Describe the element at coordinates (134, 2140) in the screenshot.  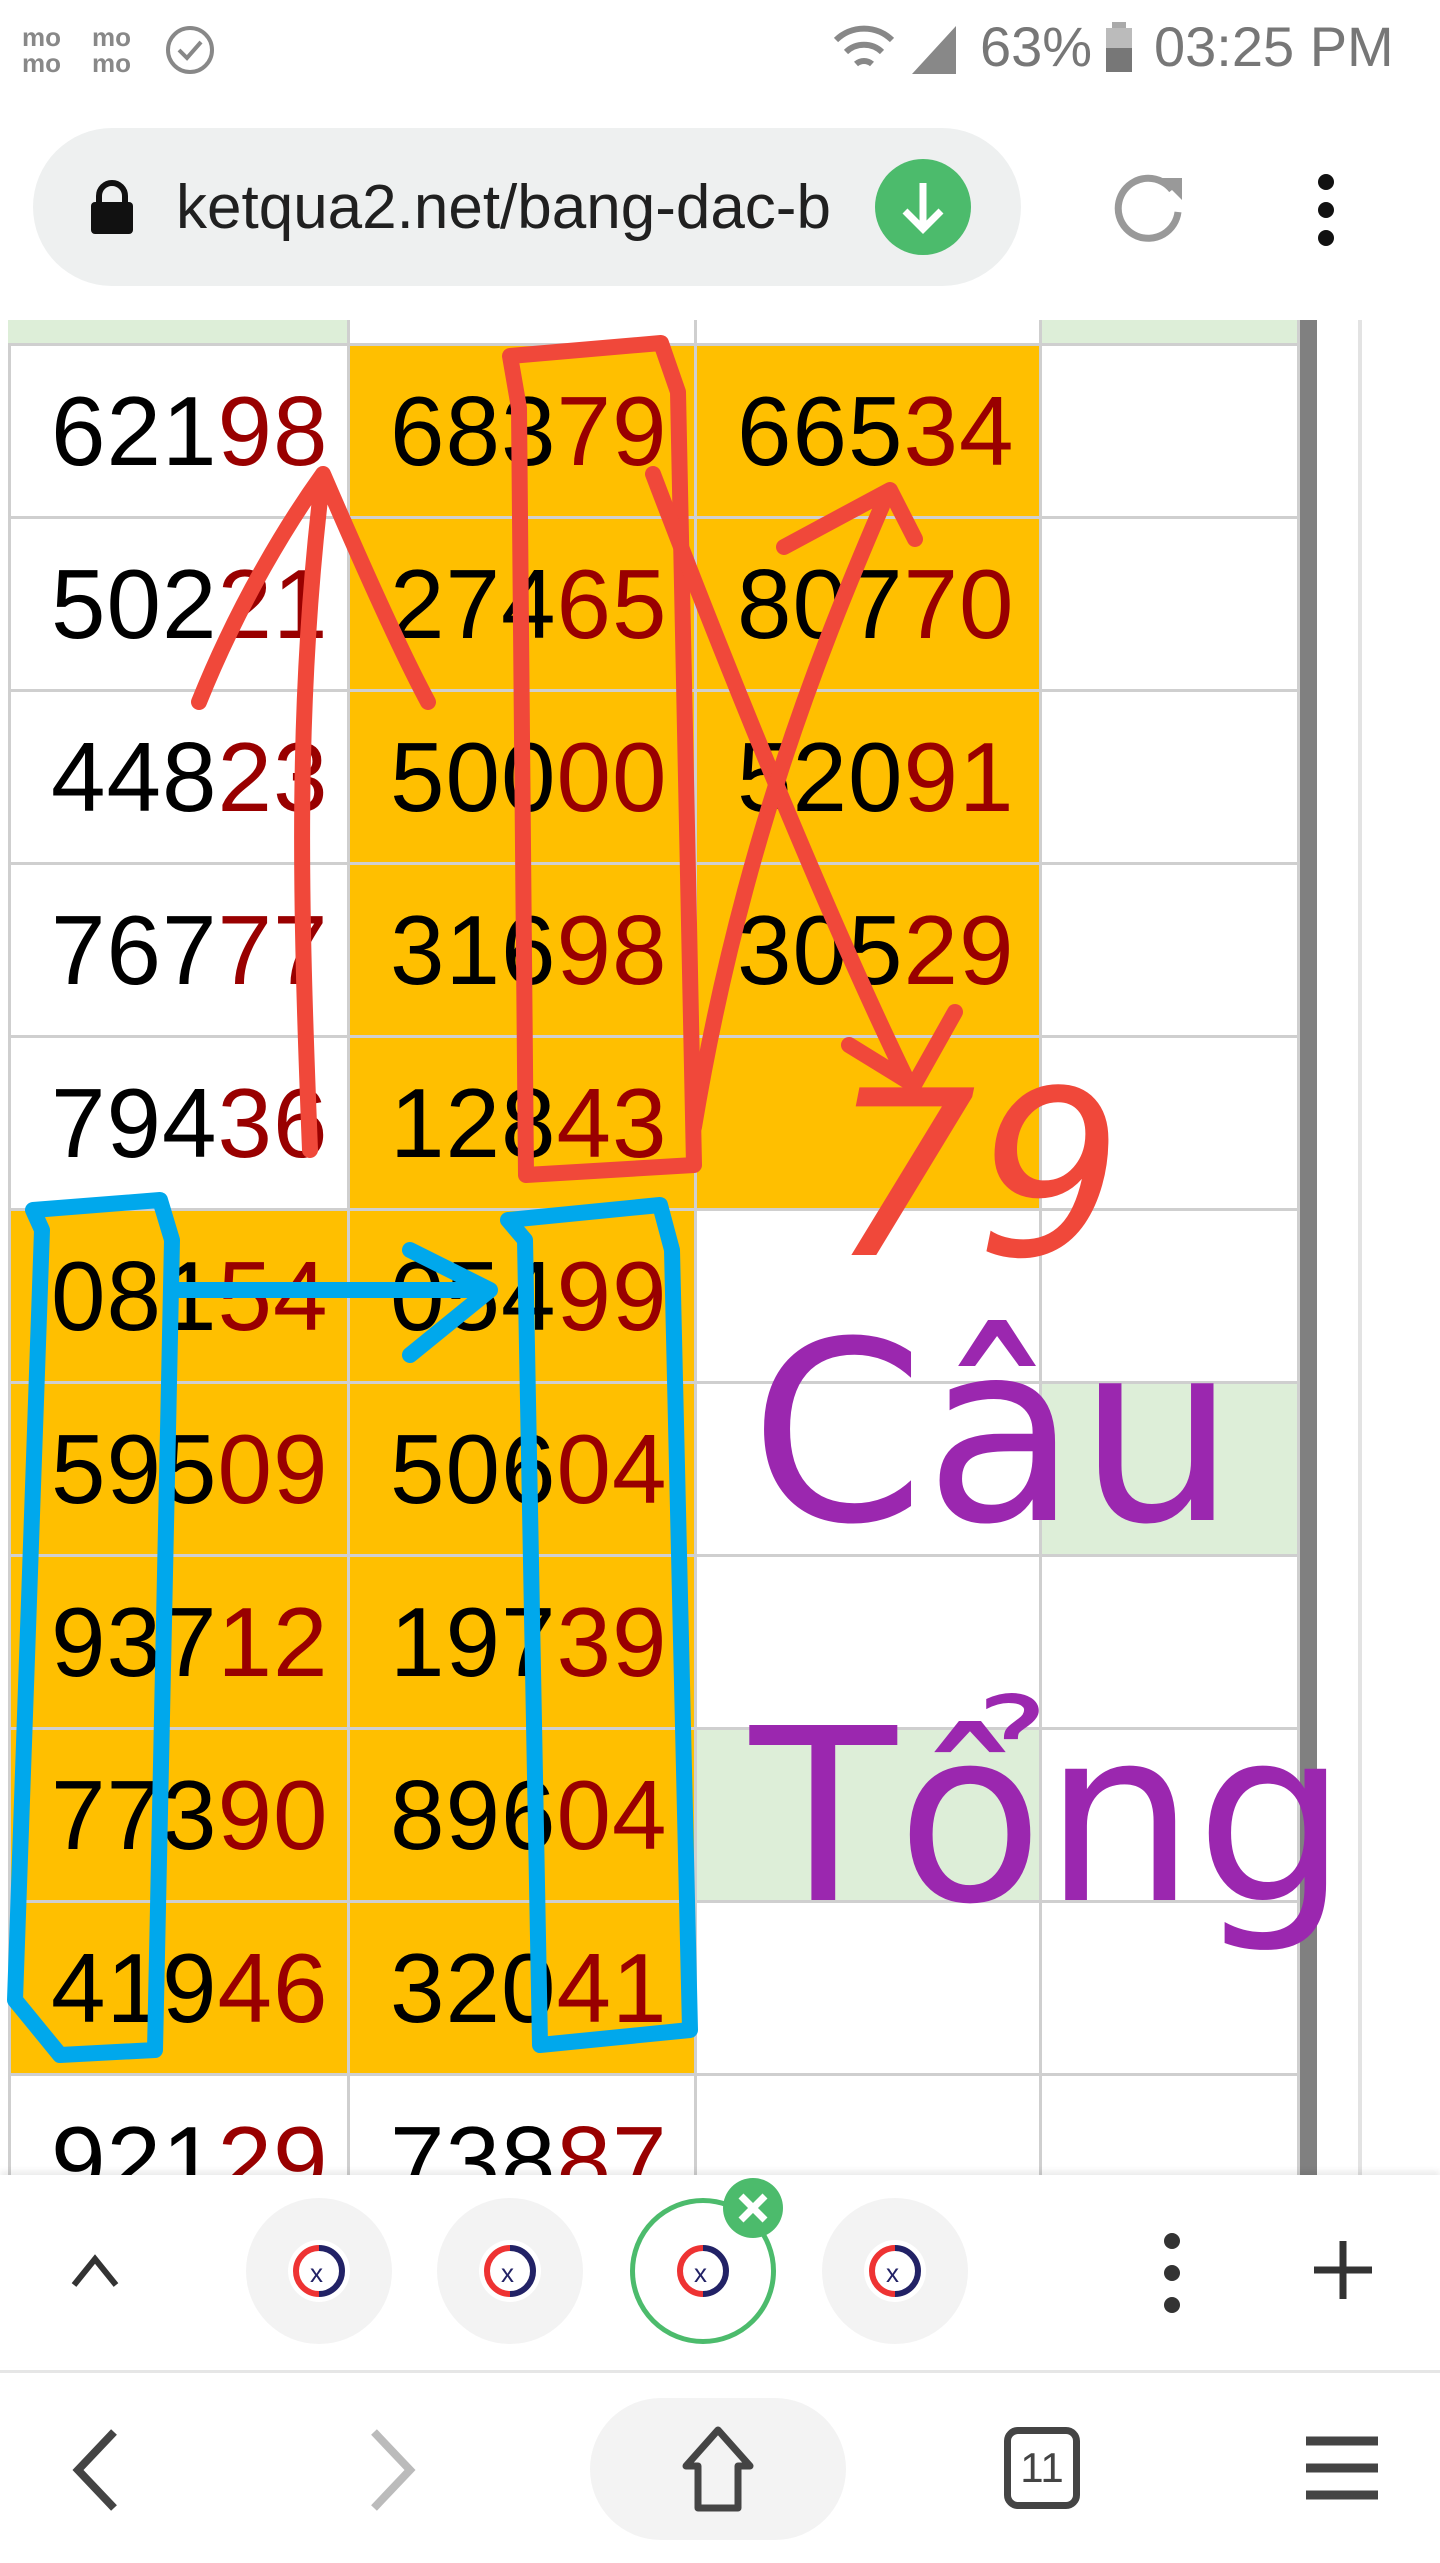
I see `number-head: 921` at that location.